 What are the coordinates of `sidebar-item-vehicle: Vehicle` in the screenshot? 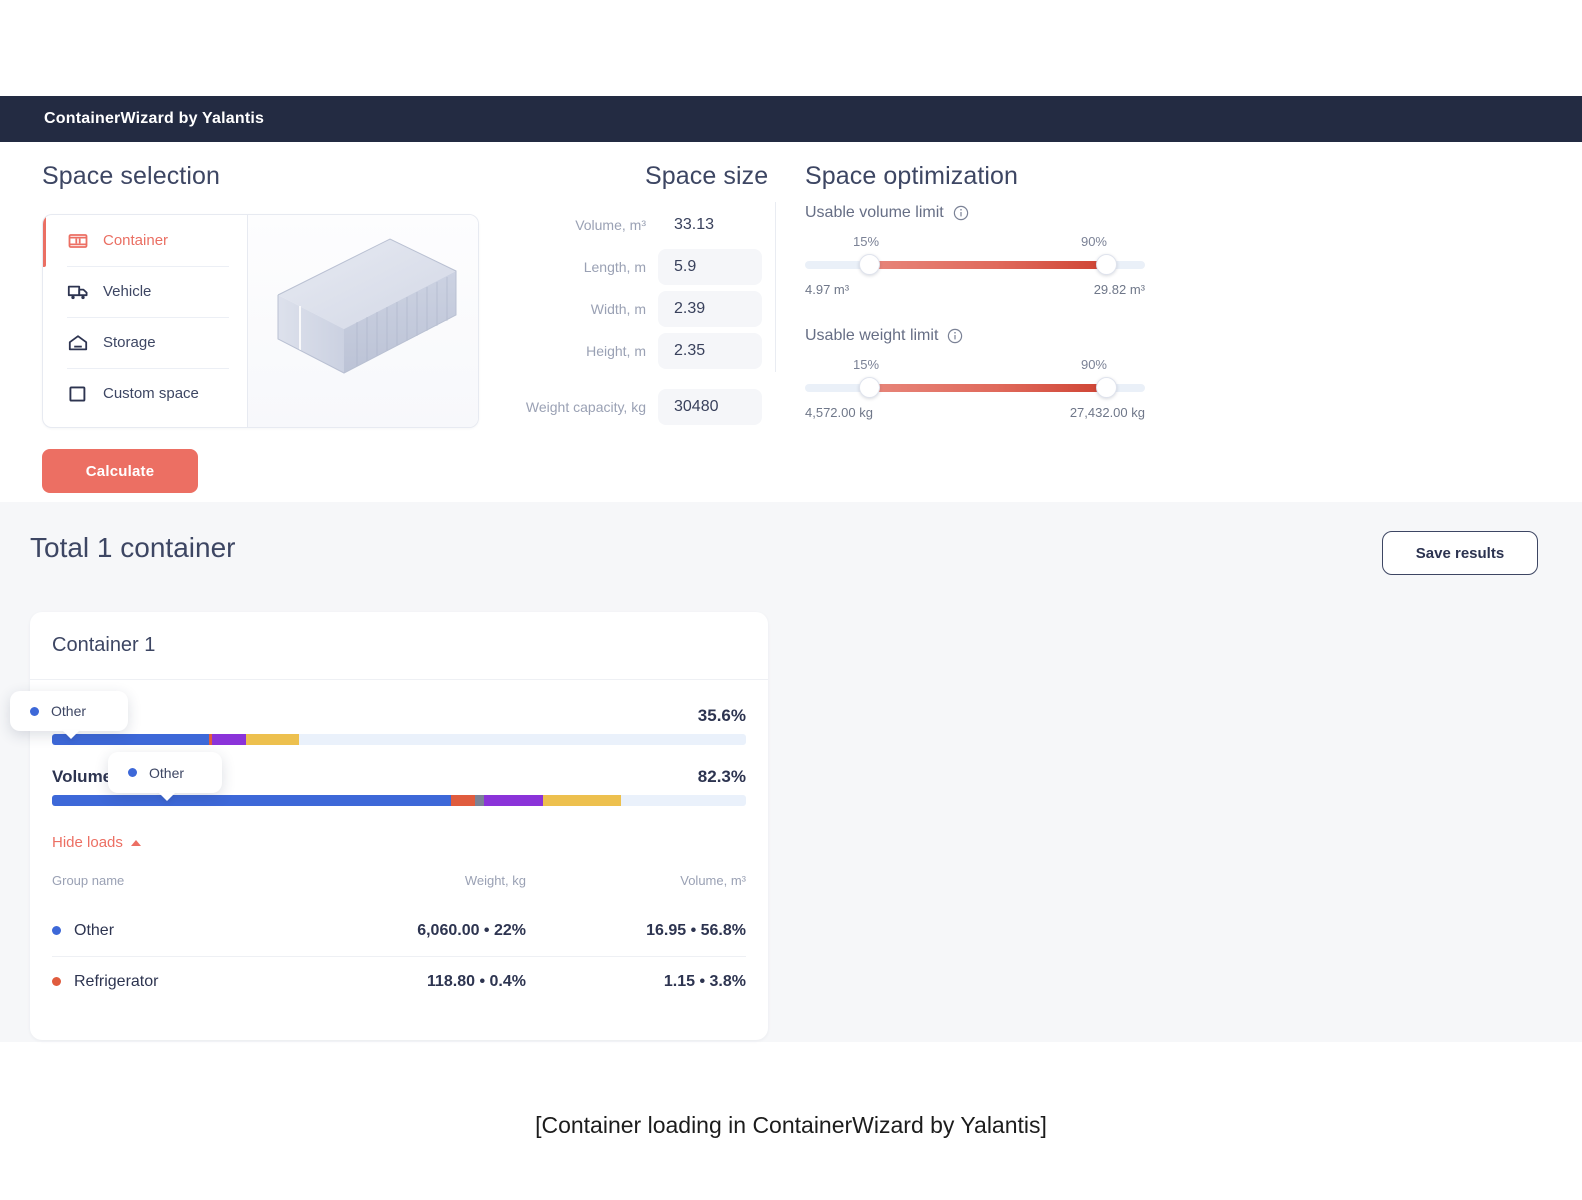 It's located at (145, 291).